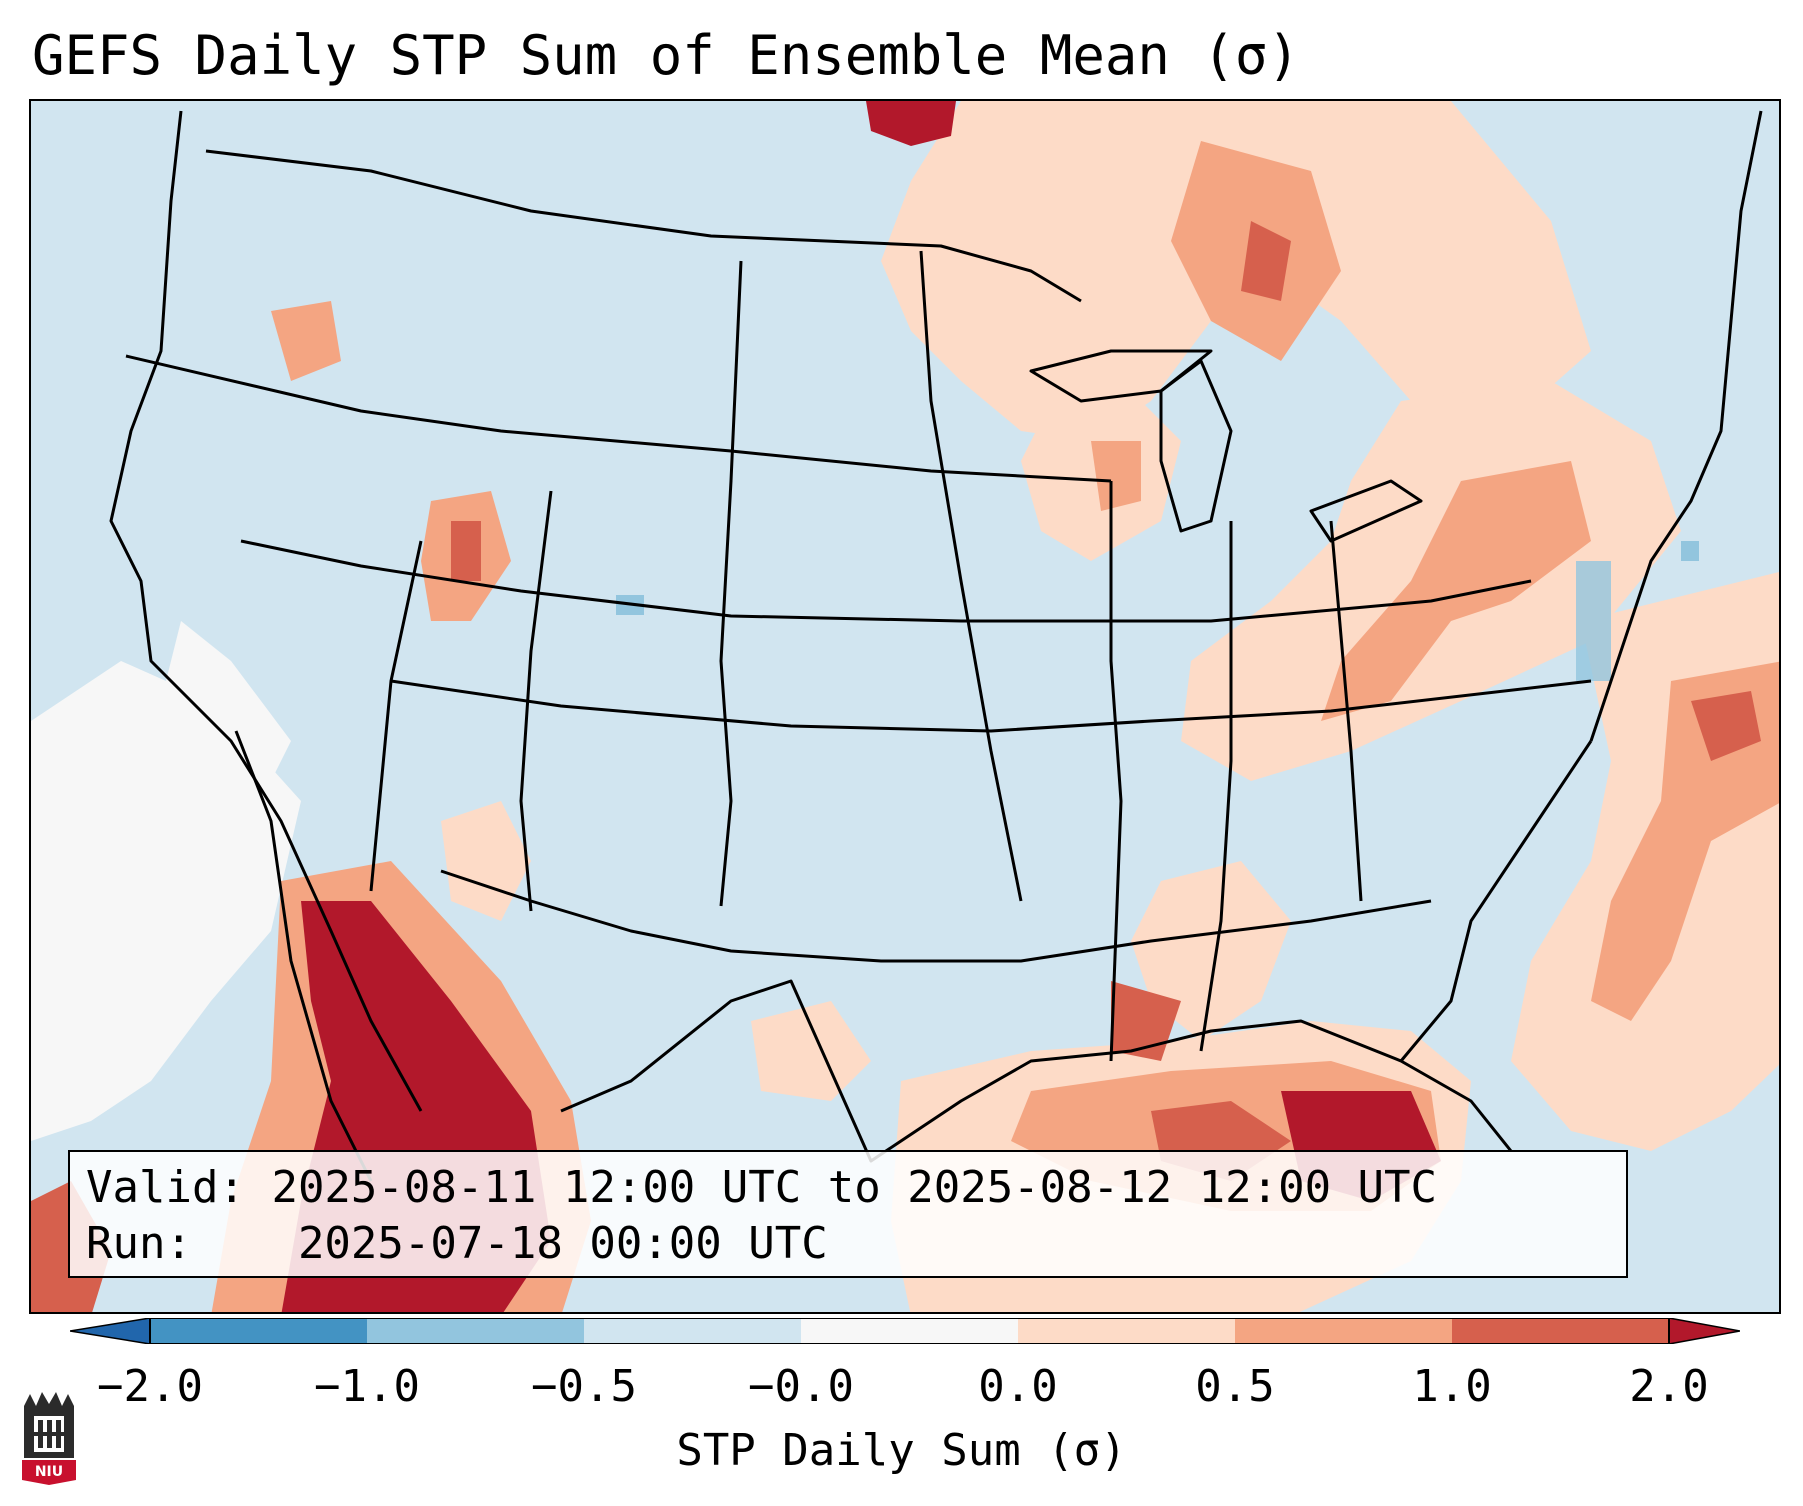 Image resolution: width=1803 pixels, height=1506 pixels. I want to click on negative-cell-mid-atlantic, so click(1593, 621).